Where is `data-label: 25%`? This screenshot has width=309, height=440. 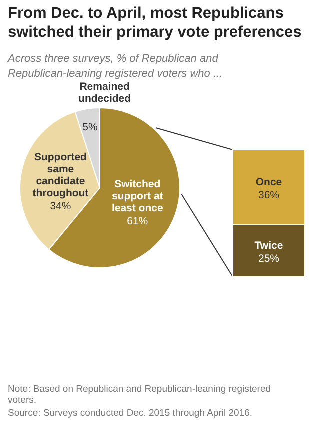 data-label: 25% is located at coordinates (269, 258).